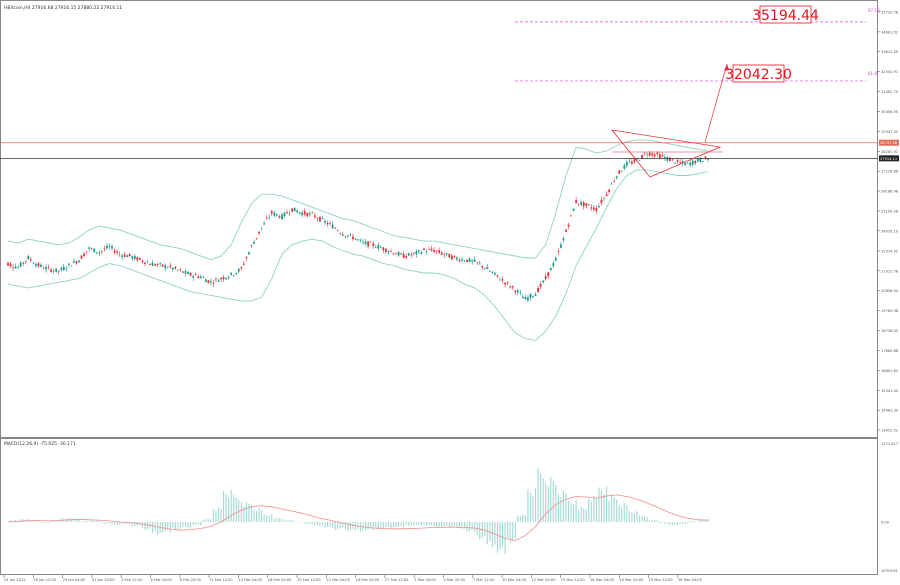  Describe the element at coordinates (872, 73) in the screenshot. I see `target-2-small-label: 81.8` at that location.